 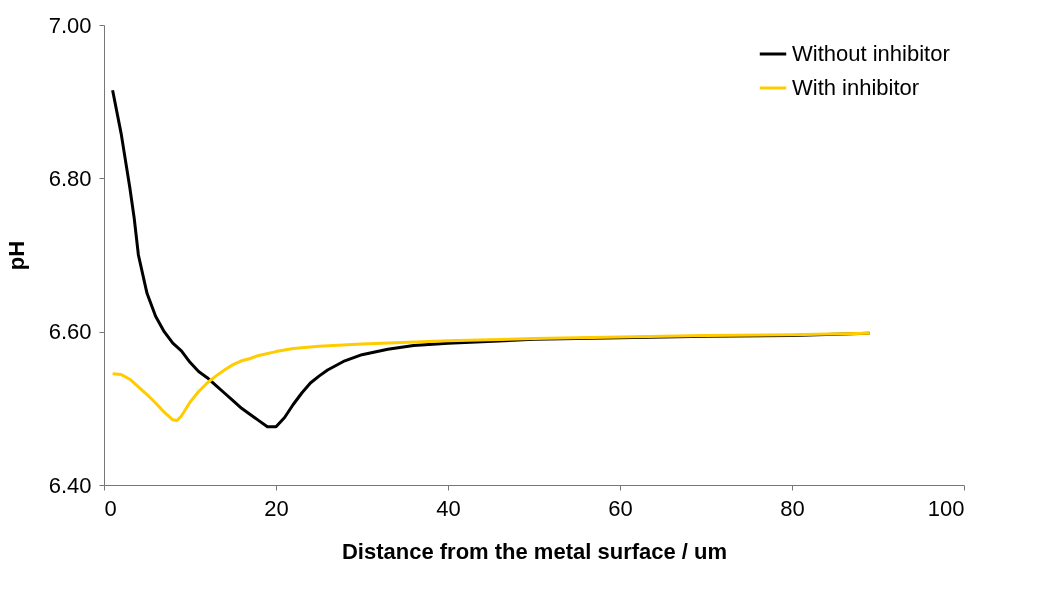 What do you see at coordinates (946, 508) in the screenshot?
I see `x-tick-label: 100` at bounding box center [946, 508].